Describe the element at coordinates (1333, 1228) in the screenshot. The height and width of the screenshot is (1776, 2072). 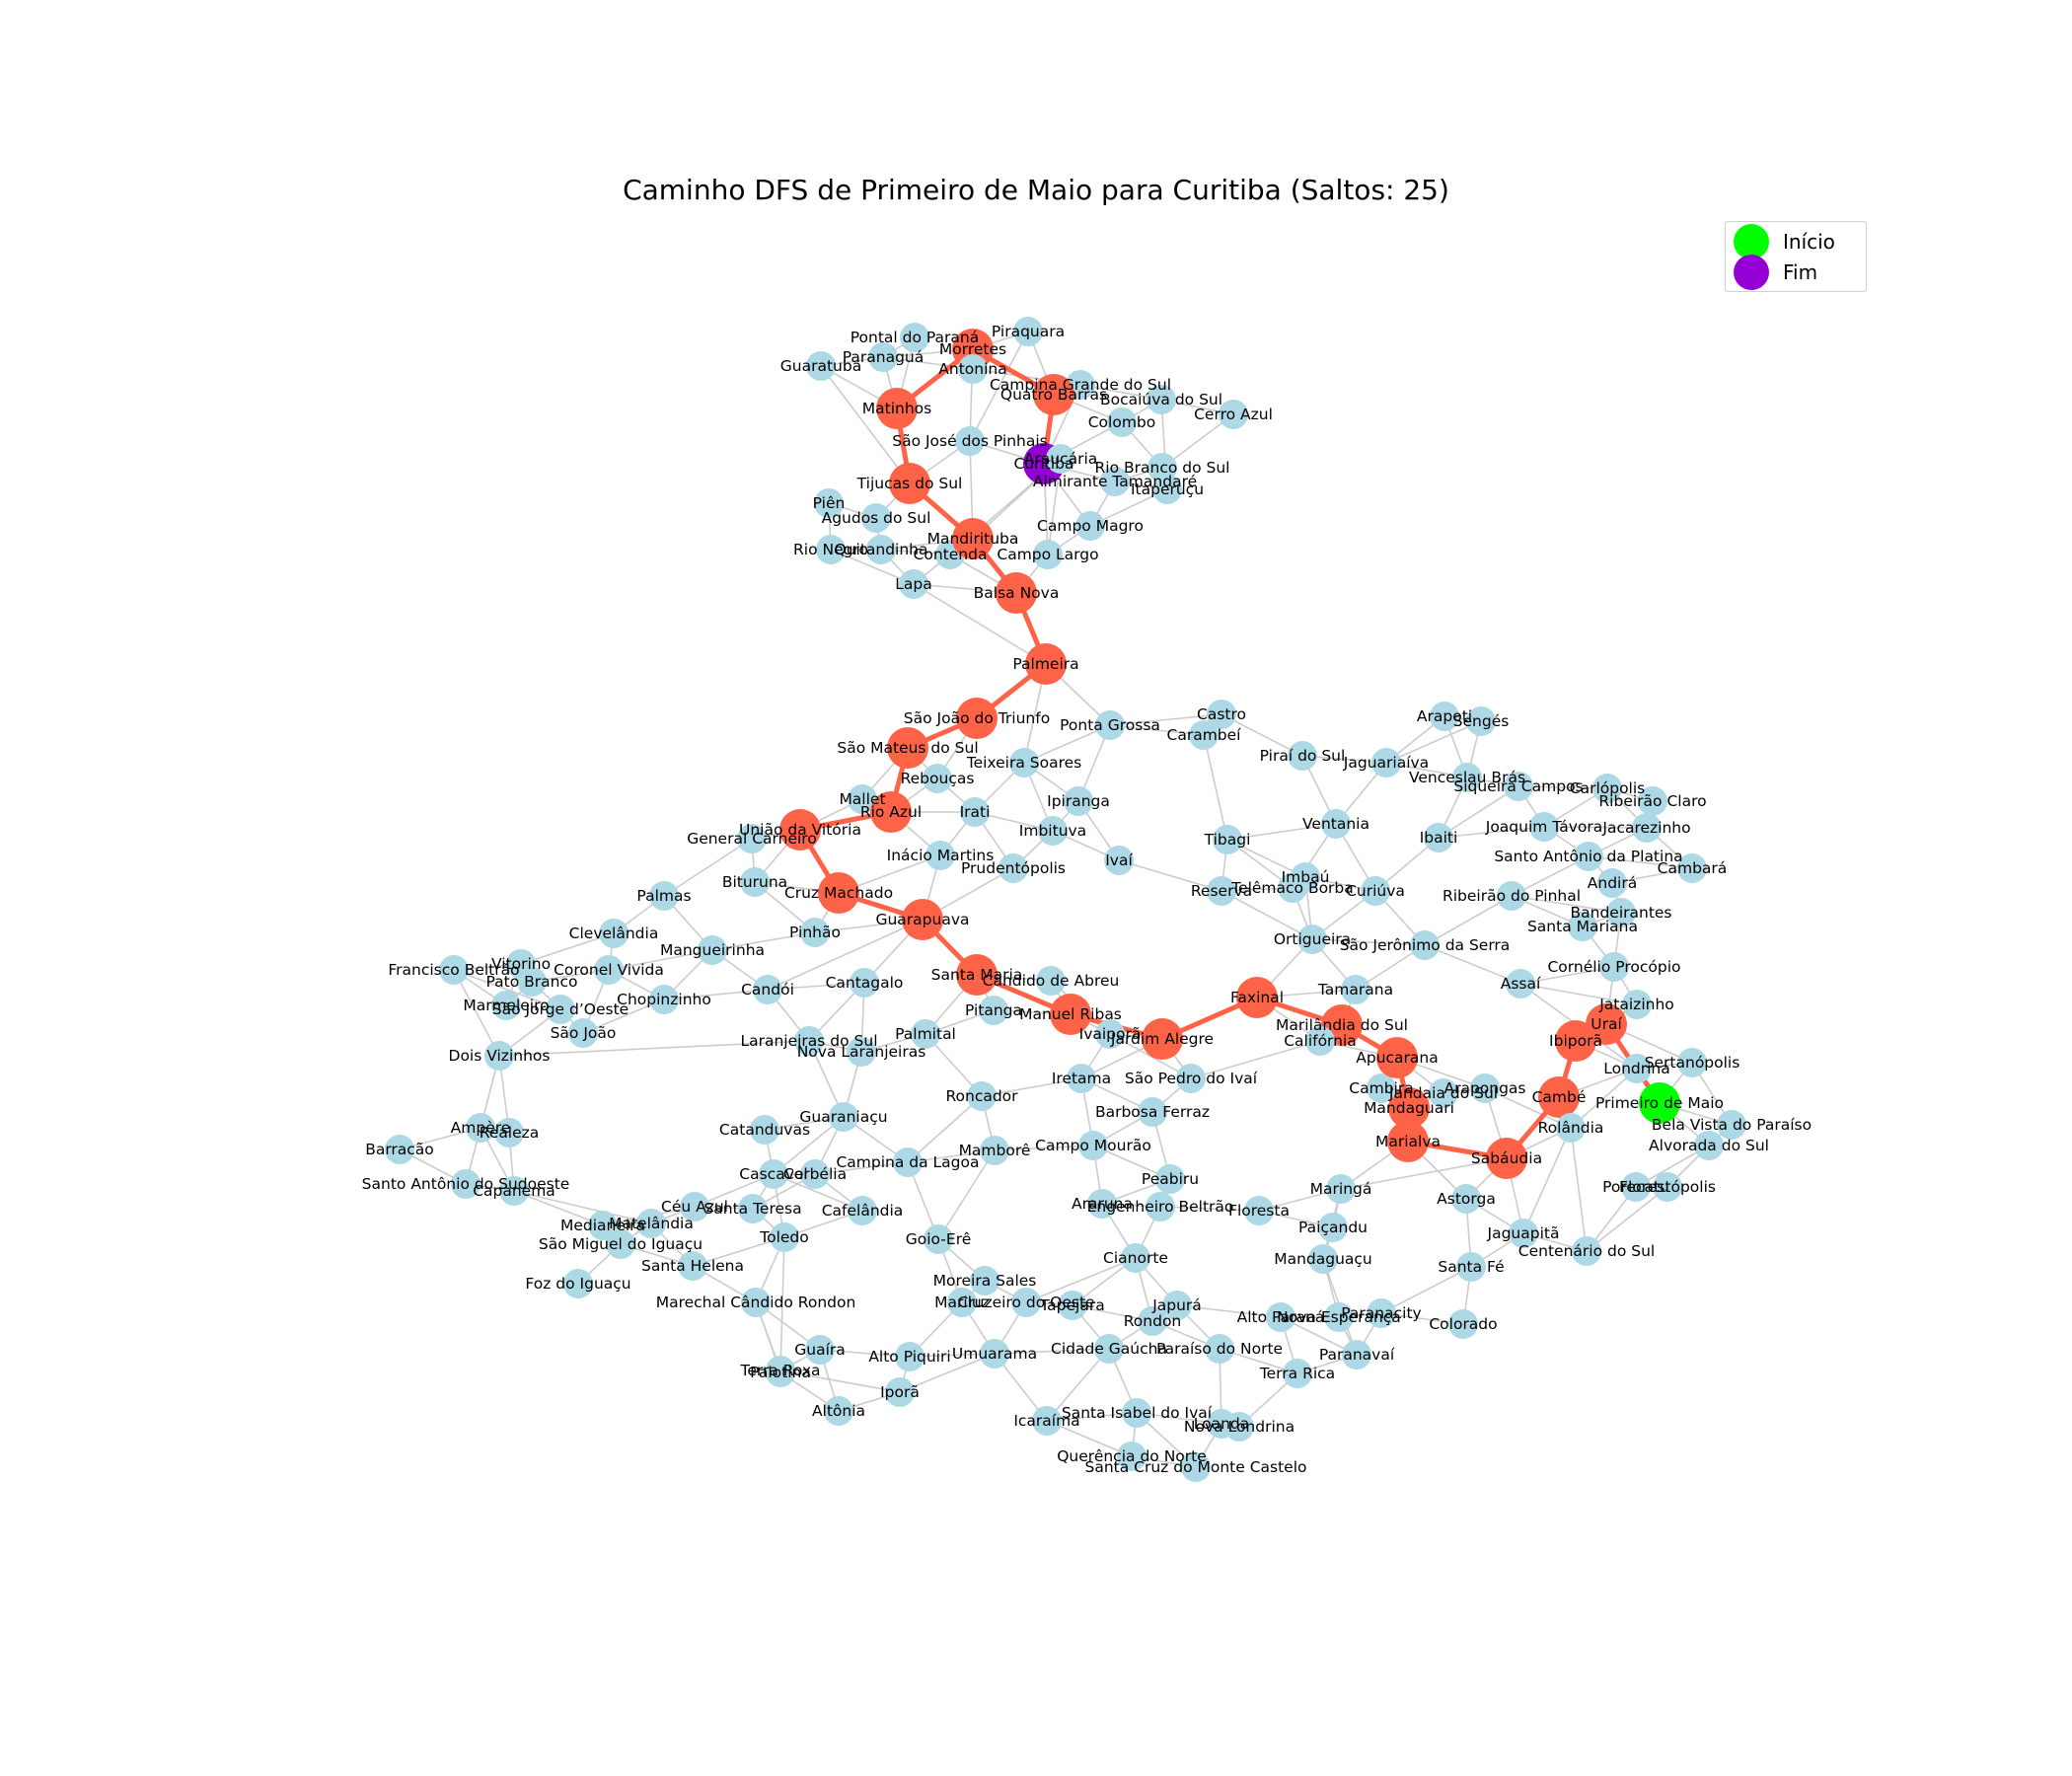
I see `node-paicandu` at that location.